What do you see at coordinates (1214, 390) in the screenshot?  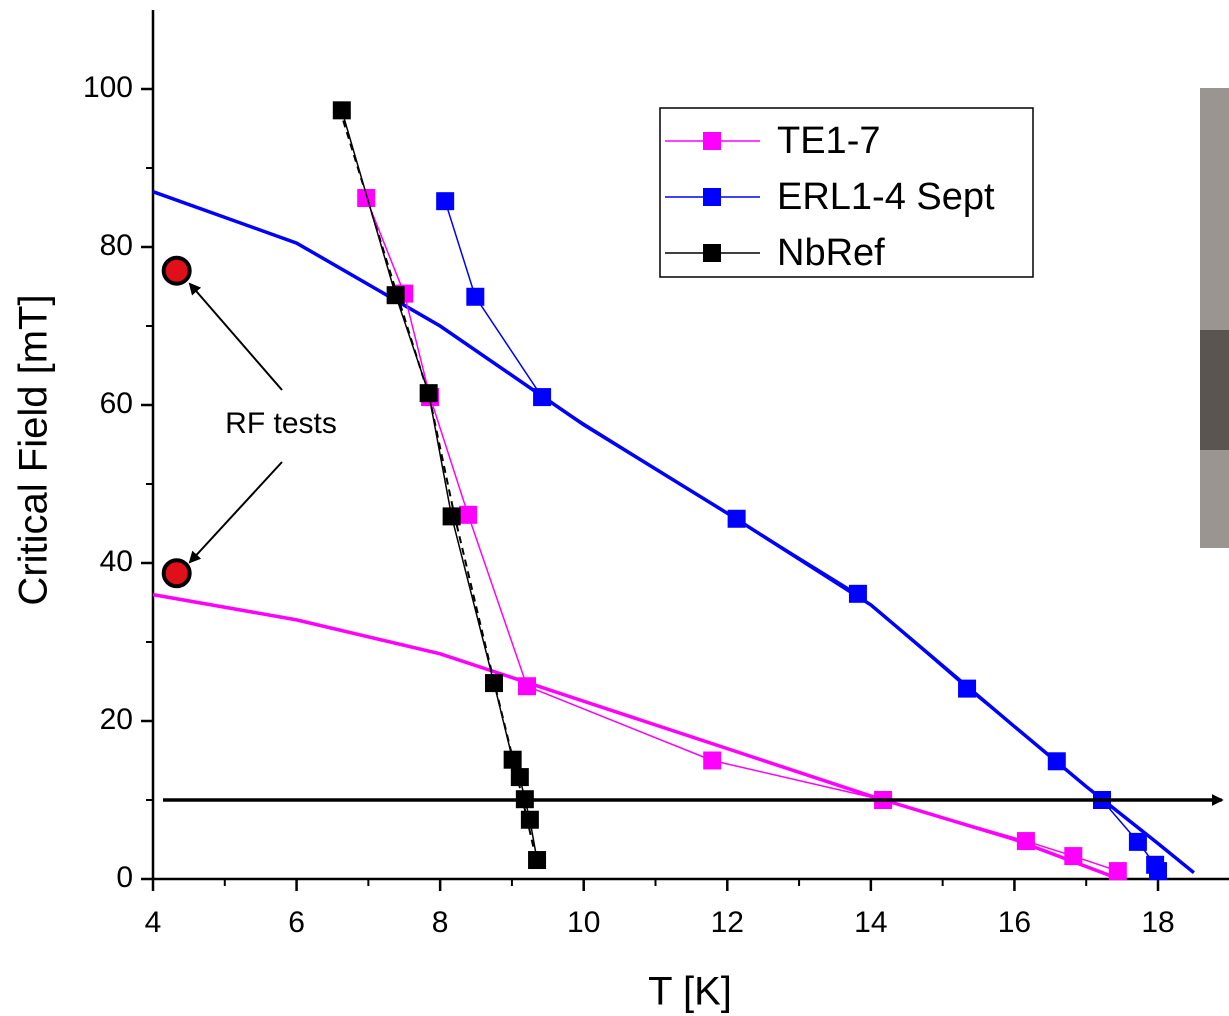 I see `photo-detail` at bounding box center [1214, 390].